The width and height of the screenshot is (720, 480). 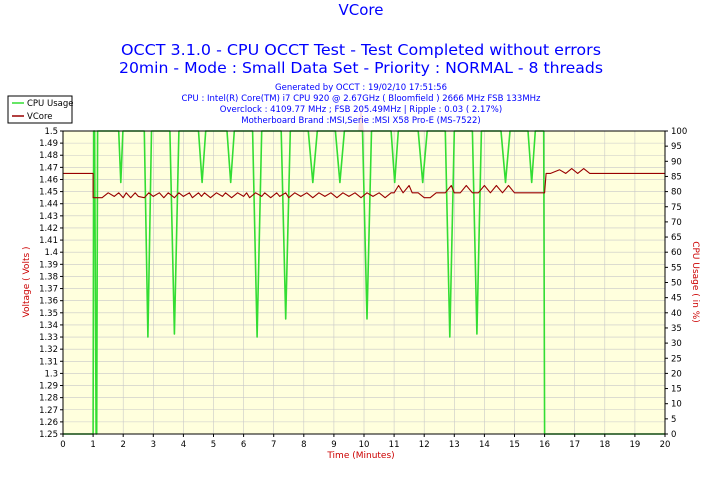 I want to click on y-tick-label: 1.46, so click(x=48, y=180).